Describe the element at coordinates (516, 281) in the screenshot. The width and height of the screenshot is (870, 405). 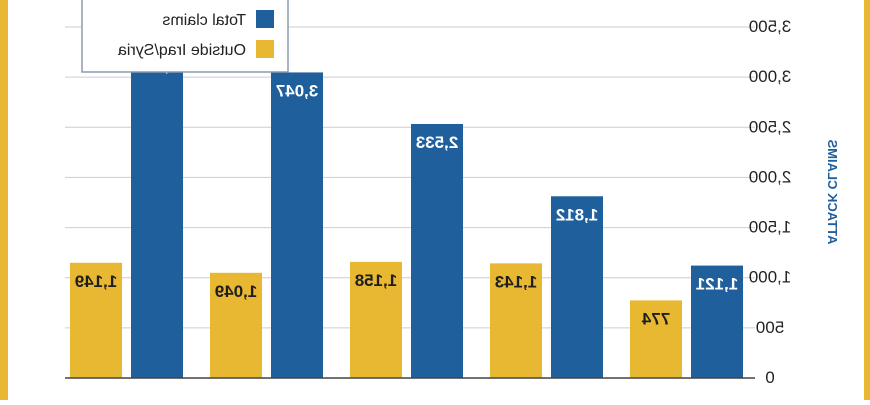
I see `data-label-outside-iraq-syria: 1,143` at that location.